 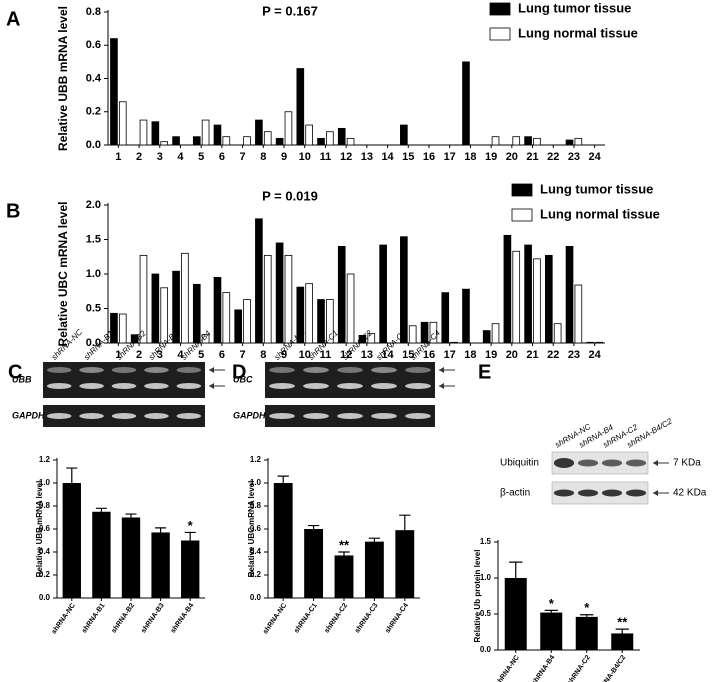 I want to click on x-tick-label: 21, so click(x=532, y=157).